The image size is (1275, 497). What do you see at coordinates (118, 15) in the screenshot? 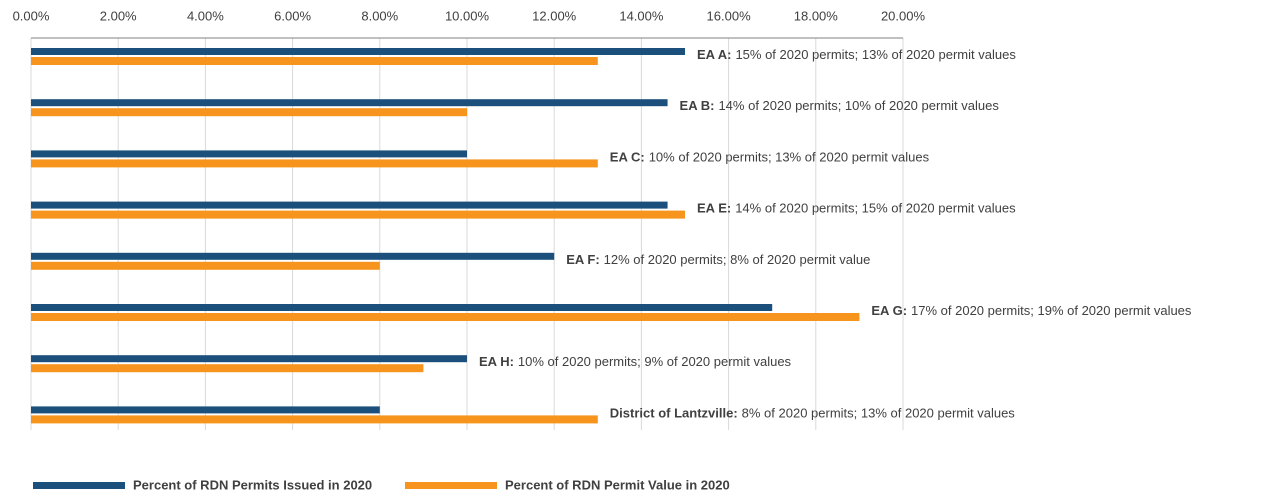
I see `x-tick-label: 2.00%` at bounding box center [118, 15].